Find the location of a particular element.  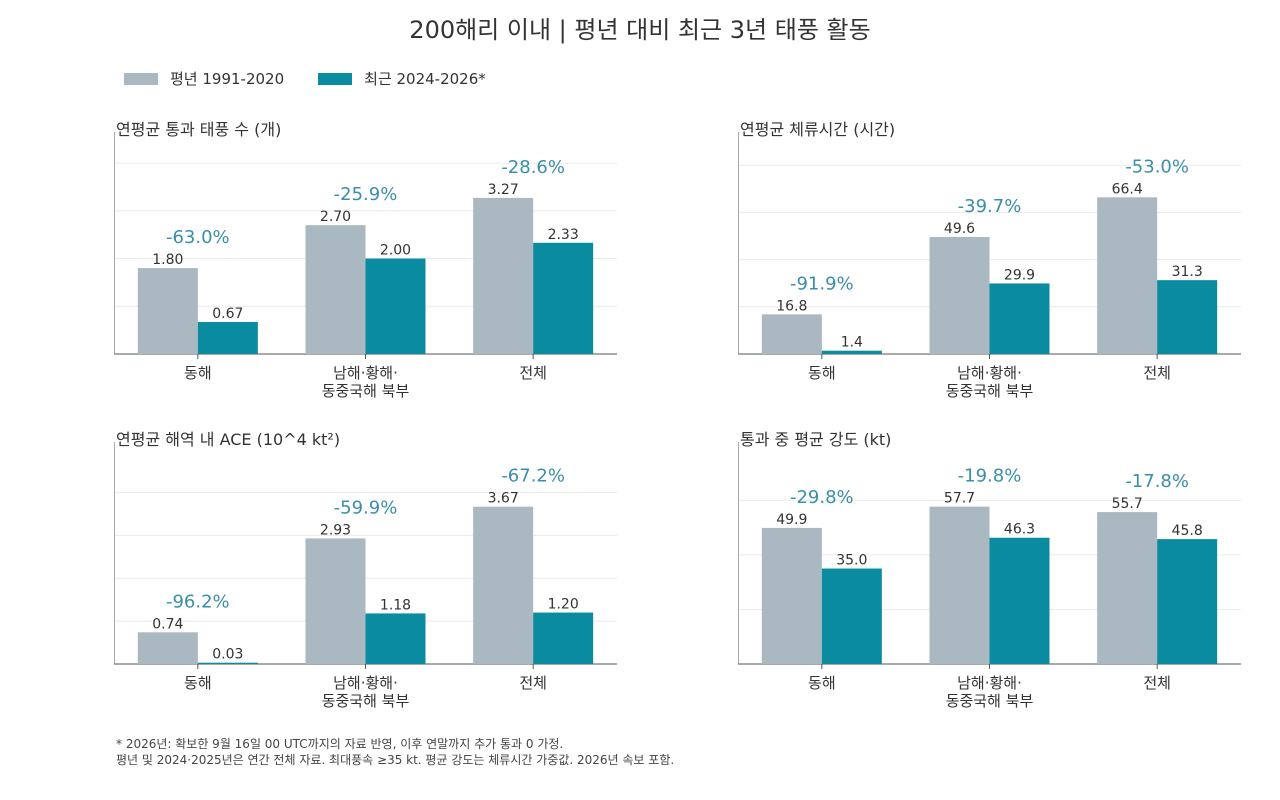

bar-value-label: 3.67 is located at coordinates (503, 499).